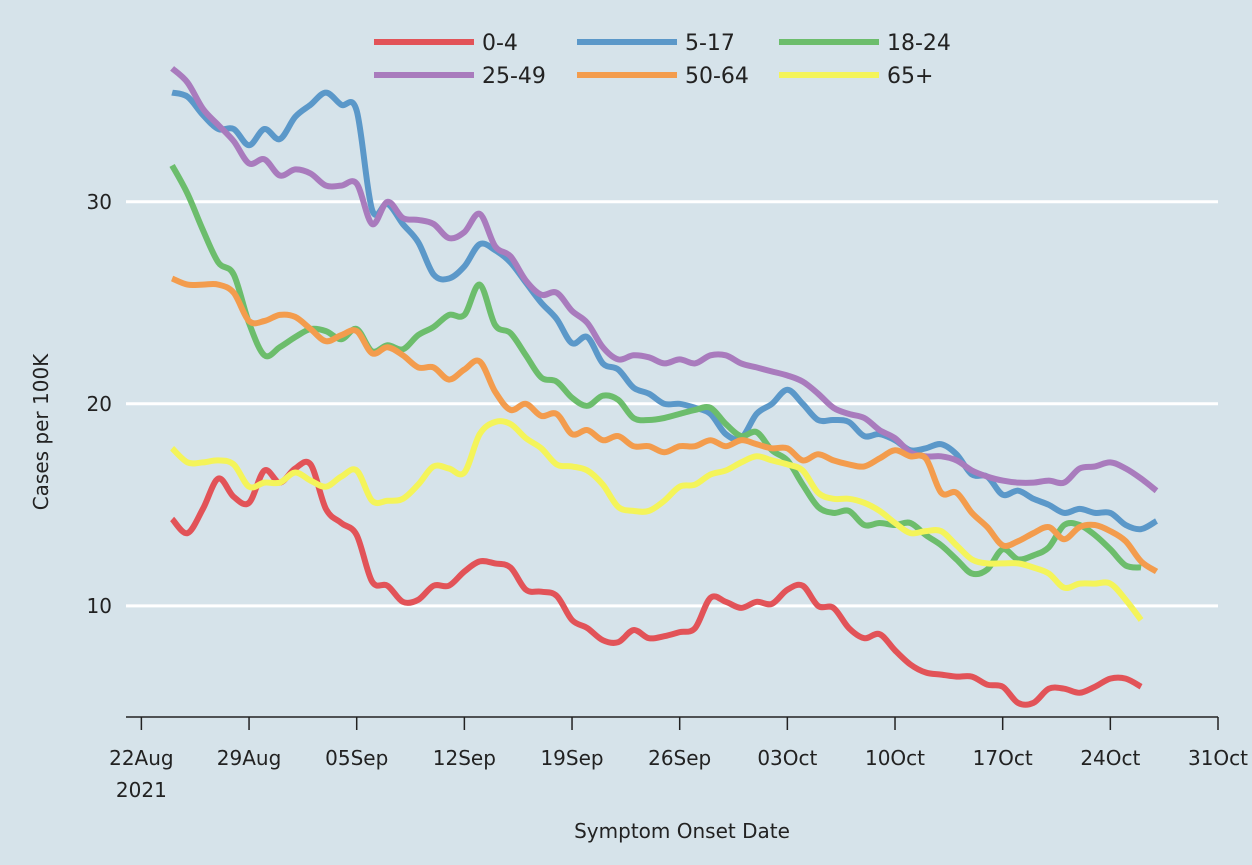 This screenshot has width=1252, height=865. What do you see at coordinates (1110, 758) in the screenshot?
I see `x-tick-label: 24Oct` at bounding box center [1110, 758].